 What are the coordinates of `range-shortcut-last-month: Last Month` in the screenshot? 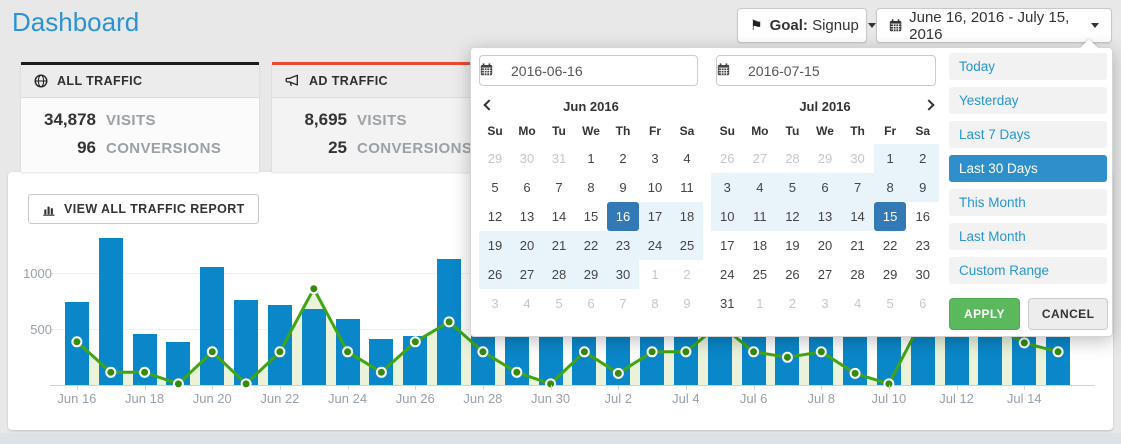 It's located at (1028, 236).